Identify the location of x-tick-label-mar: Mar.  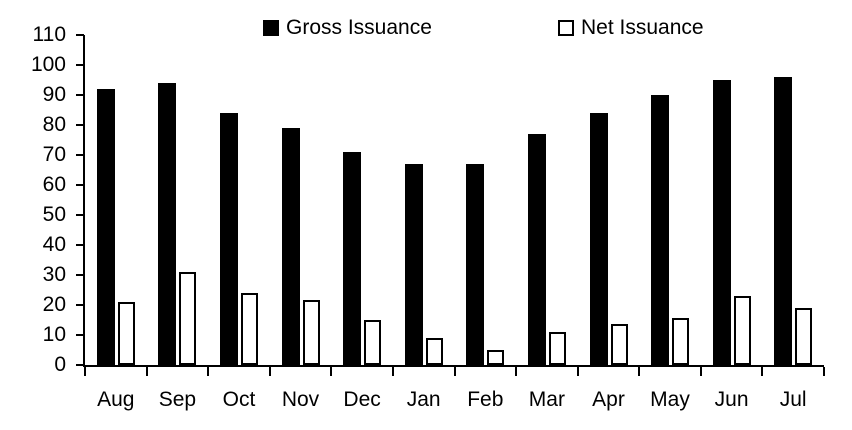
(546, 399).